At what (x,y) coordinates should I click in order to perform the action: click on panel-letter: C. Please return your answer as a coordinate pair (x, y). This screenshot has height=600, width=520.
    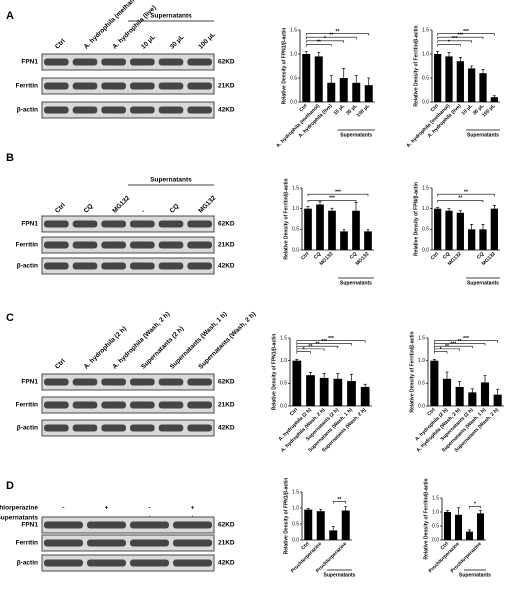
    Looking at the image, I should click on (10, 318).